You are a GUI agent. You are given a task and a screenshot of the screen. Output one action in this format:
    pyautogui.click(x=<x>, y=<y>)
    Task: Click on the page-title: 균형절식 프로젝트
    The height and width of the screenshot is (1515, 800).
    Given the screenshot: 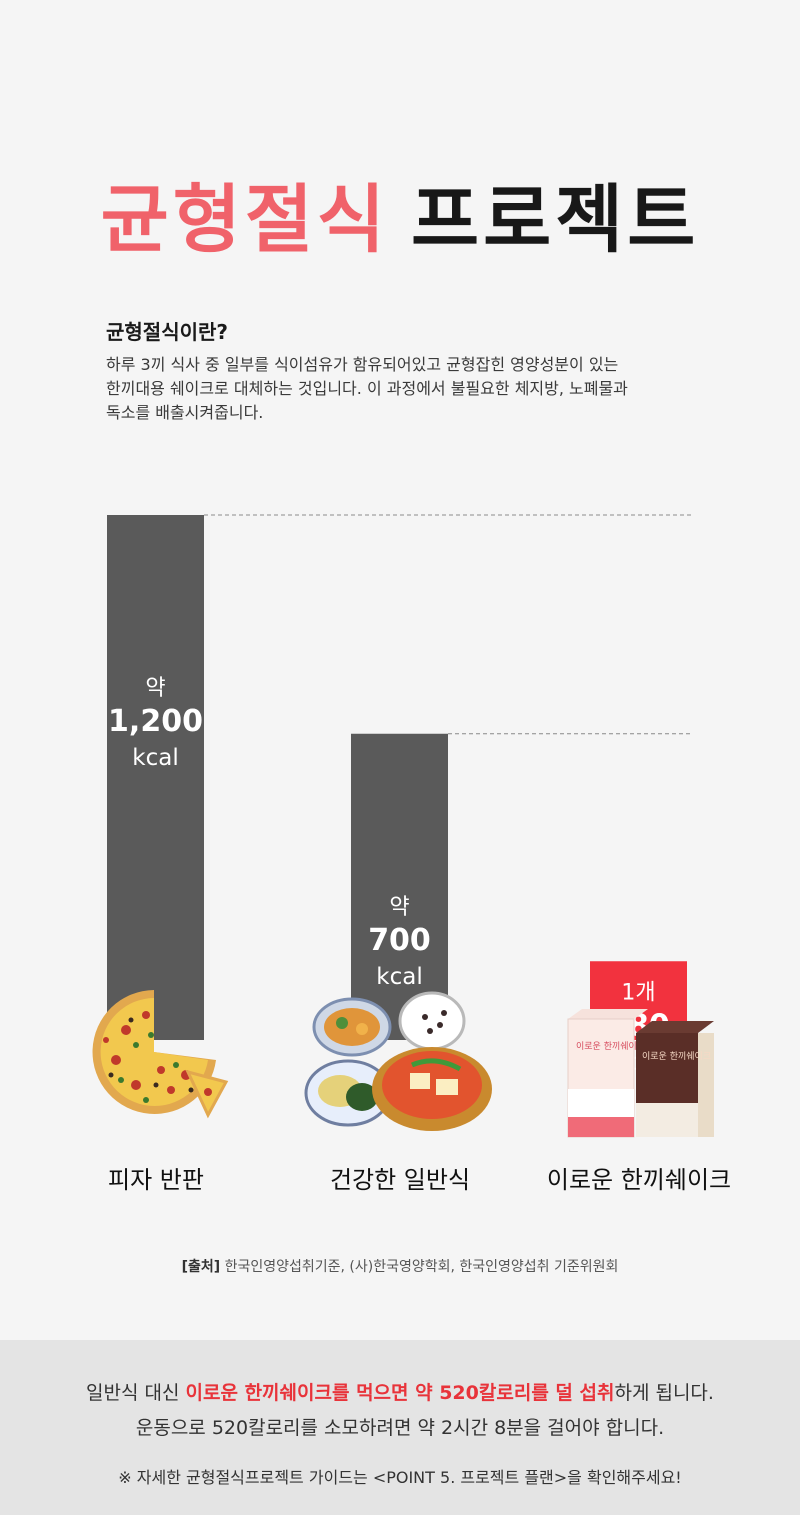 What is the action you would take?
    pyautogui.click(x=400, y=213)
    